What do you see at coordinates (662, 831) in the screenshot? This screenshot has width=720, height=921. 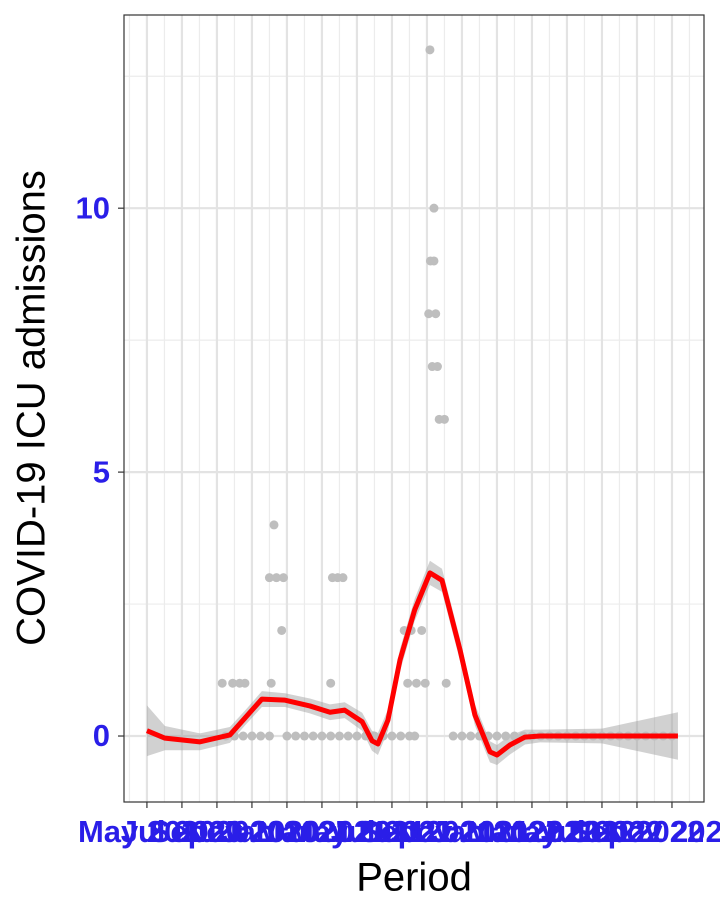 I see `x-tick-label: Nov 2022` at bounding box center [662, 831].